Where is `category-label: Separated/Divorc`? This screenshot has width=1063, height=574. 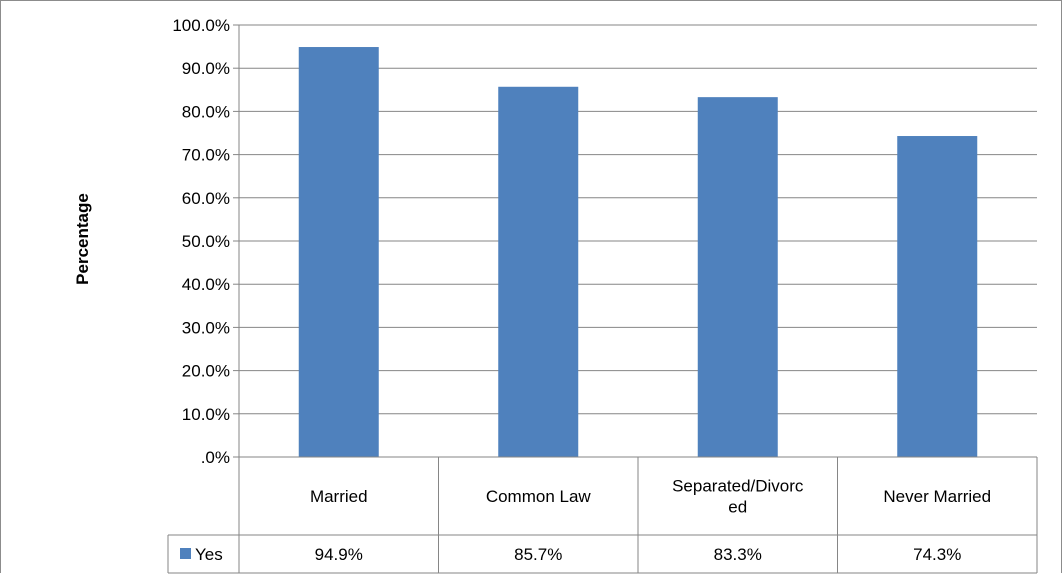
category-label: Separated/Divorc is located at coordinates (738, 486).